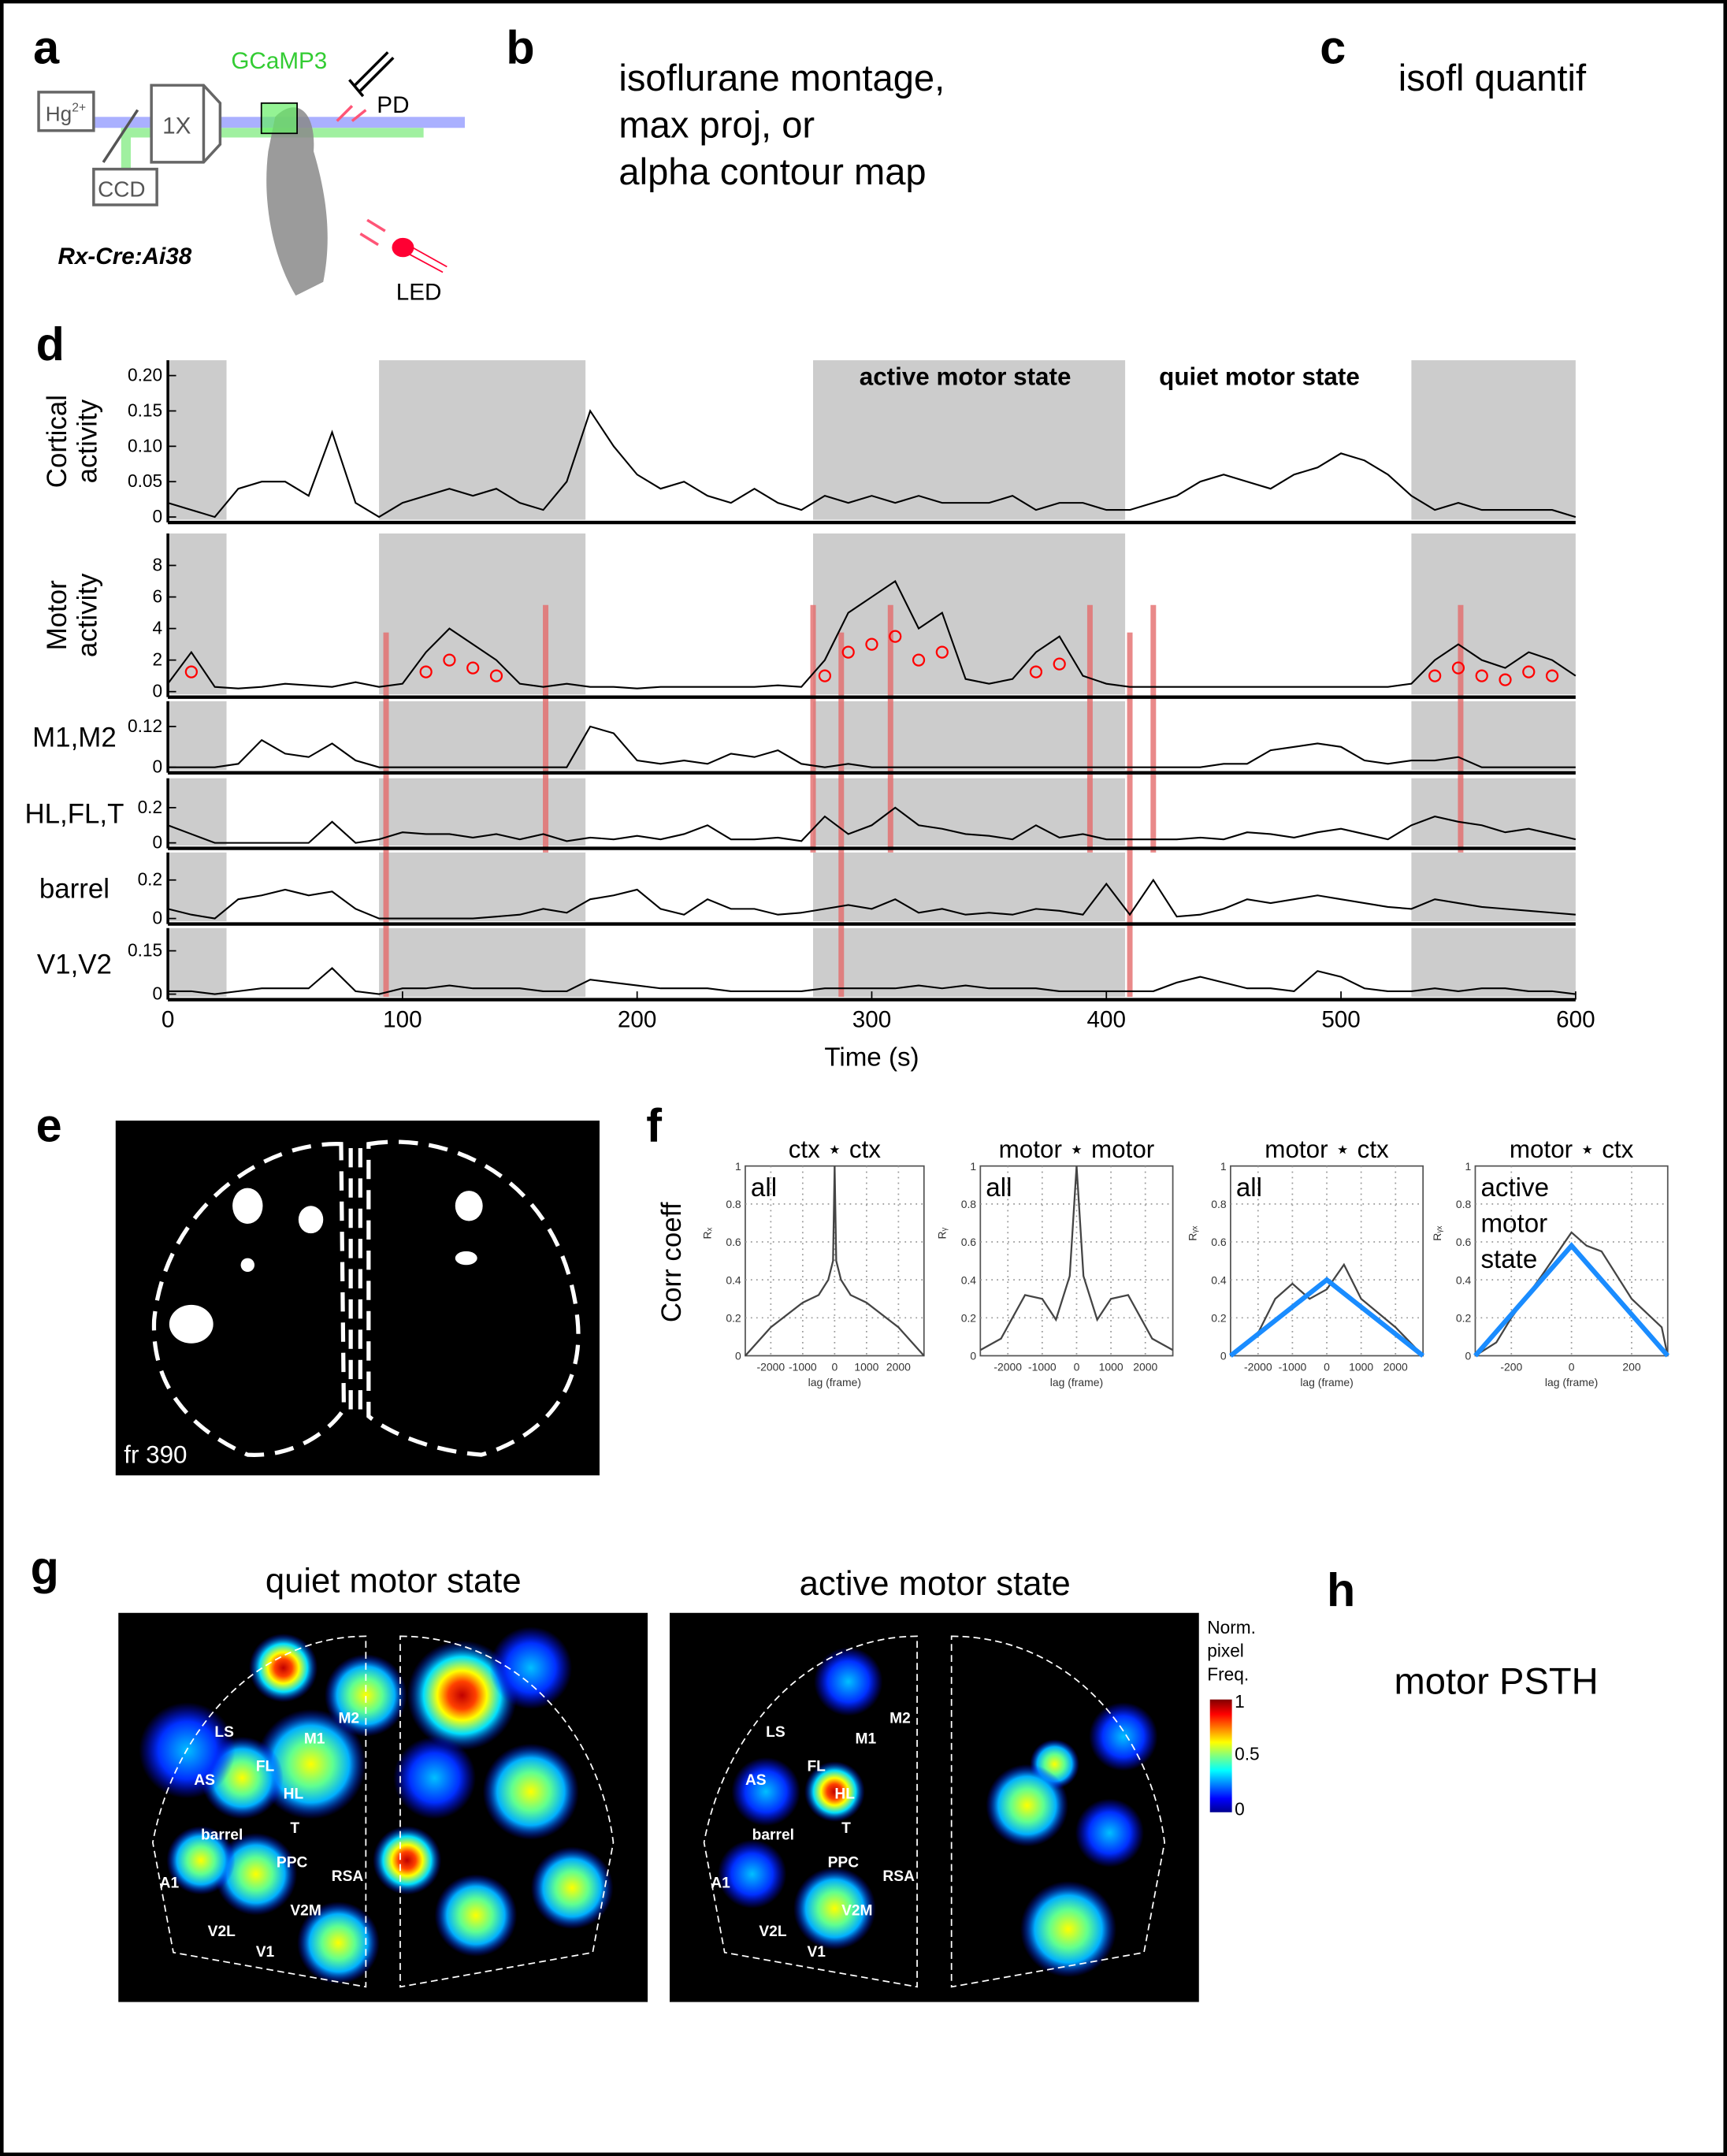  What do you see at coordinates (1468, 1166) in the screenshot?
I see `y-tick-label: 1` at bounding box center [1468, 1166].